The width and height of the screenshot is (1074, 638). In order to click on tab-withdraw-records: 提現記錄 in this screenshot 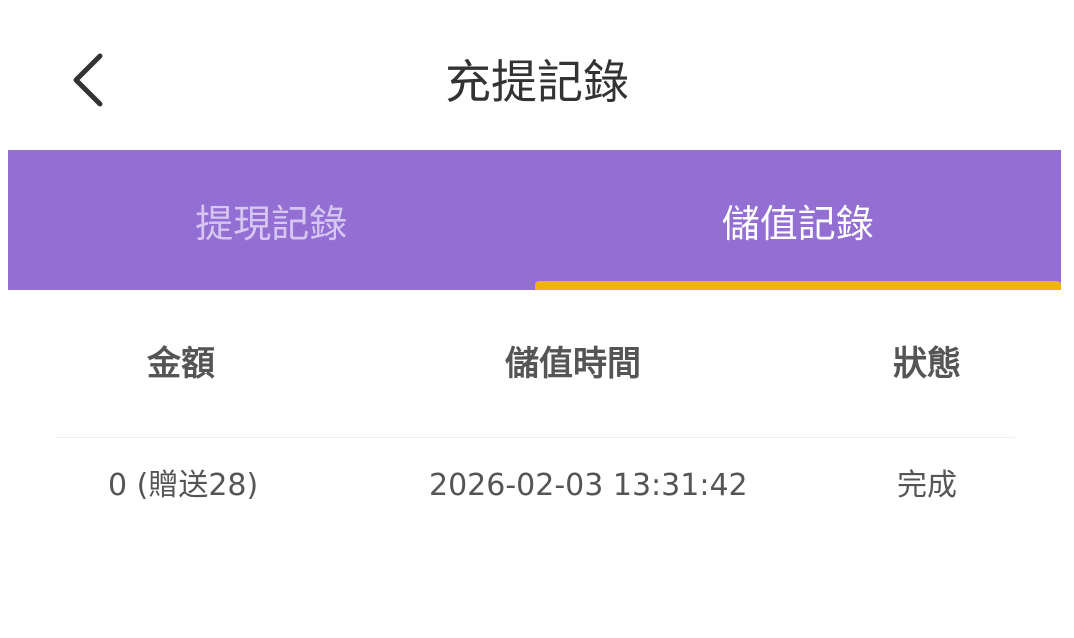, I will do `click(271, 223)`.